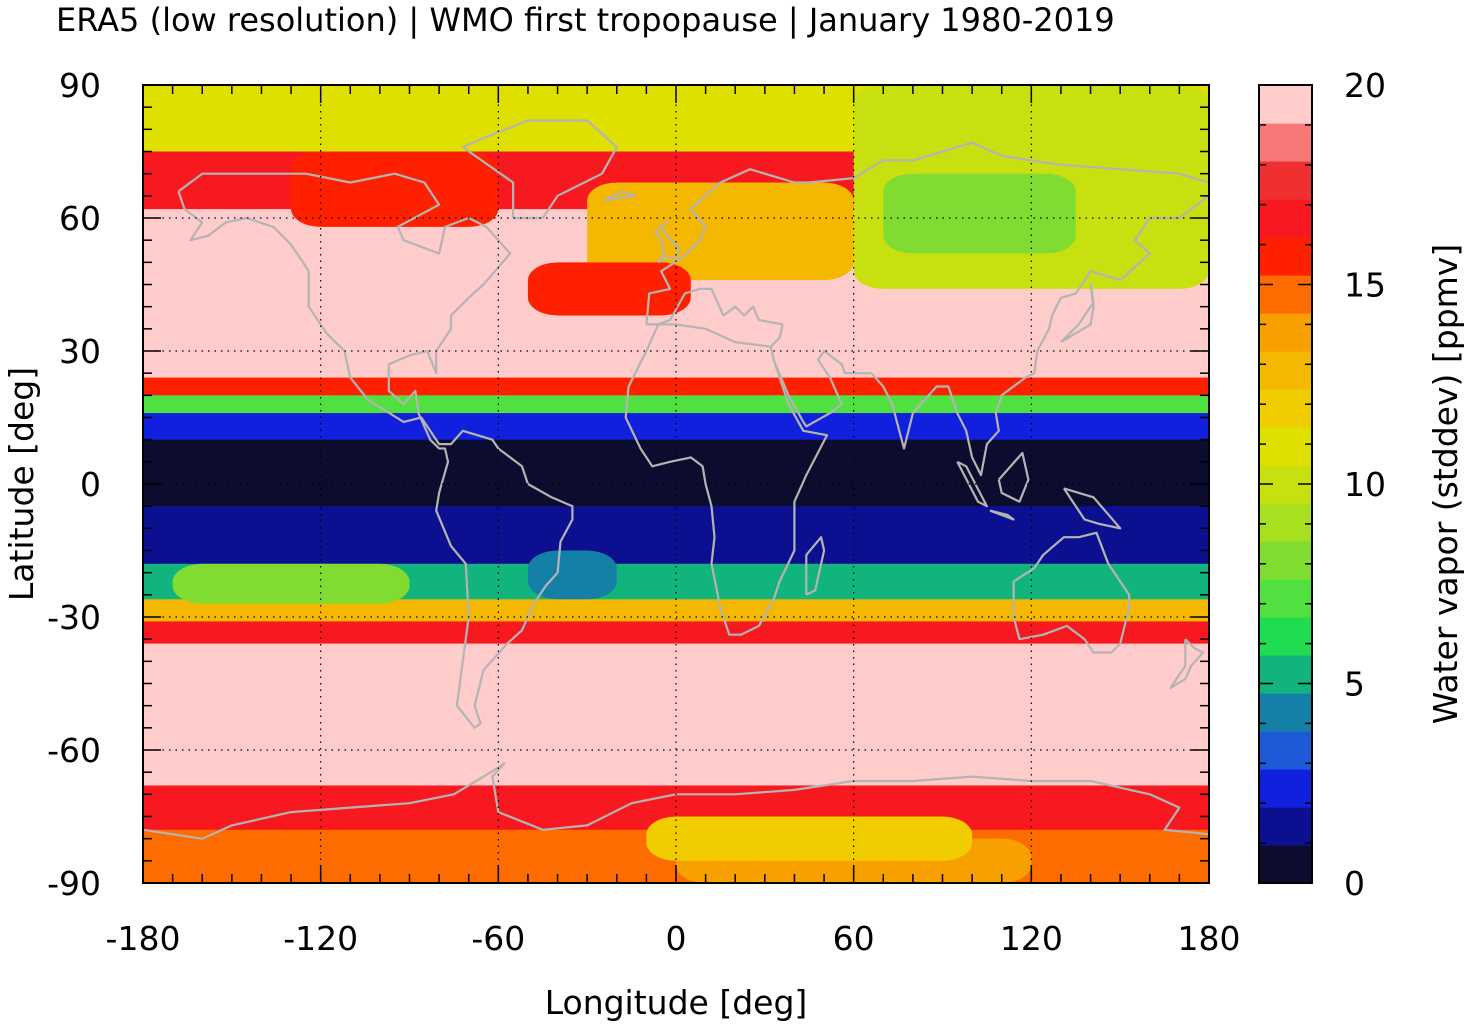 The width and height of the screenshot is (1471, 1033). What do you see at coordinates (80, 218) in the screenshot?
I see `y-tick-label: 60` at bounding box center [80, 218].